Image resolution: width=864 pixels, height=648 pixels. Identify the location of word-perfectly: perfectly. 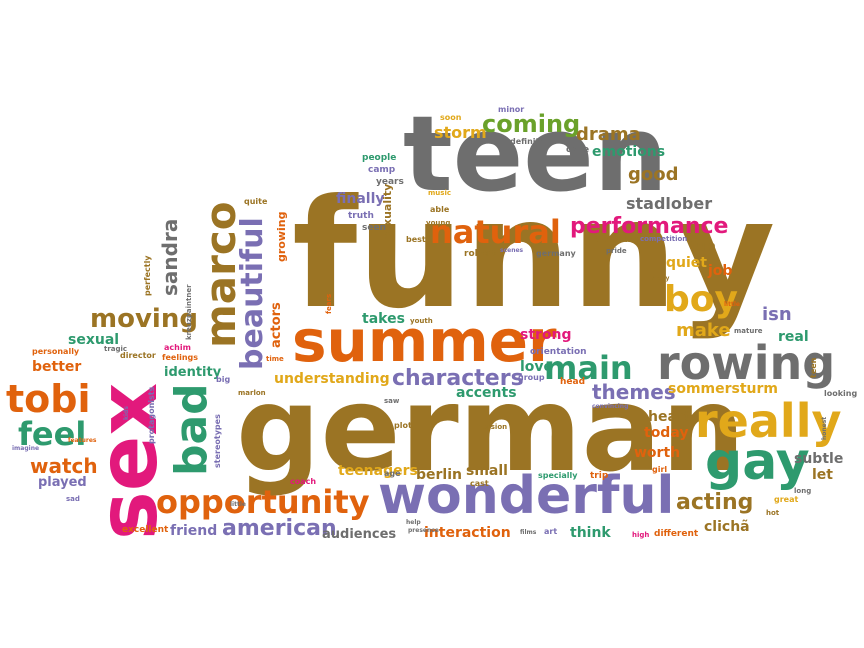
(147, 275).